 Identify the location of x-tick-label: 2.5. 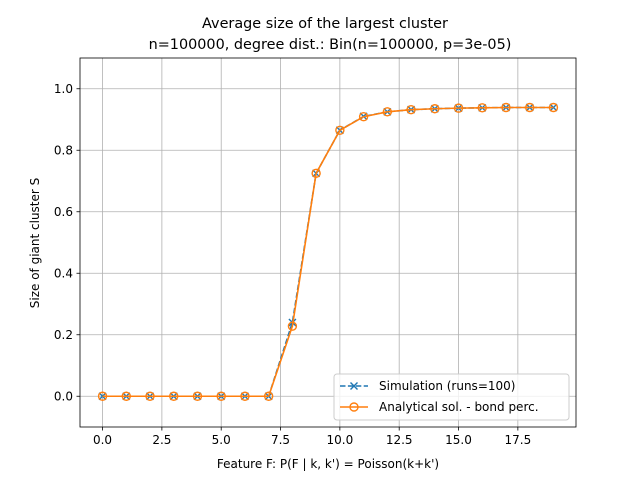
(161, 440).